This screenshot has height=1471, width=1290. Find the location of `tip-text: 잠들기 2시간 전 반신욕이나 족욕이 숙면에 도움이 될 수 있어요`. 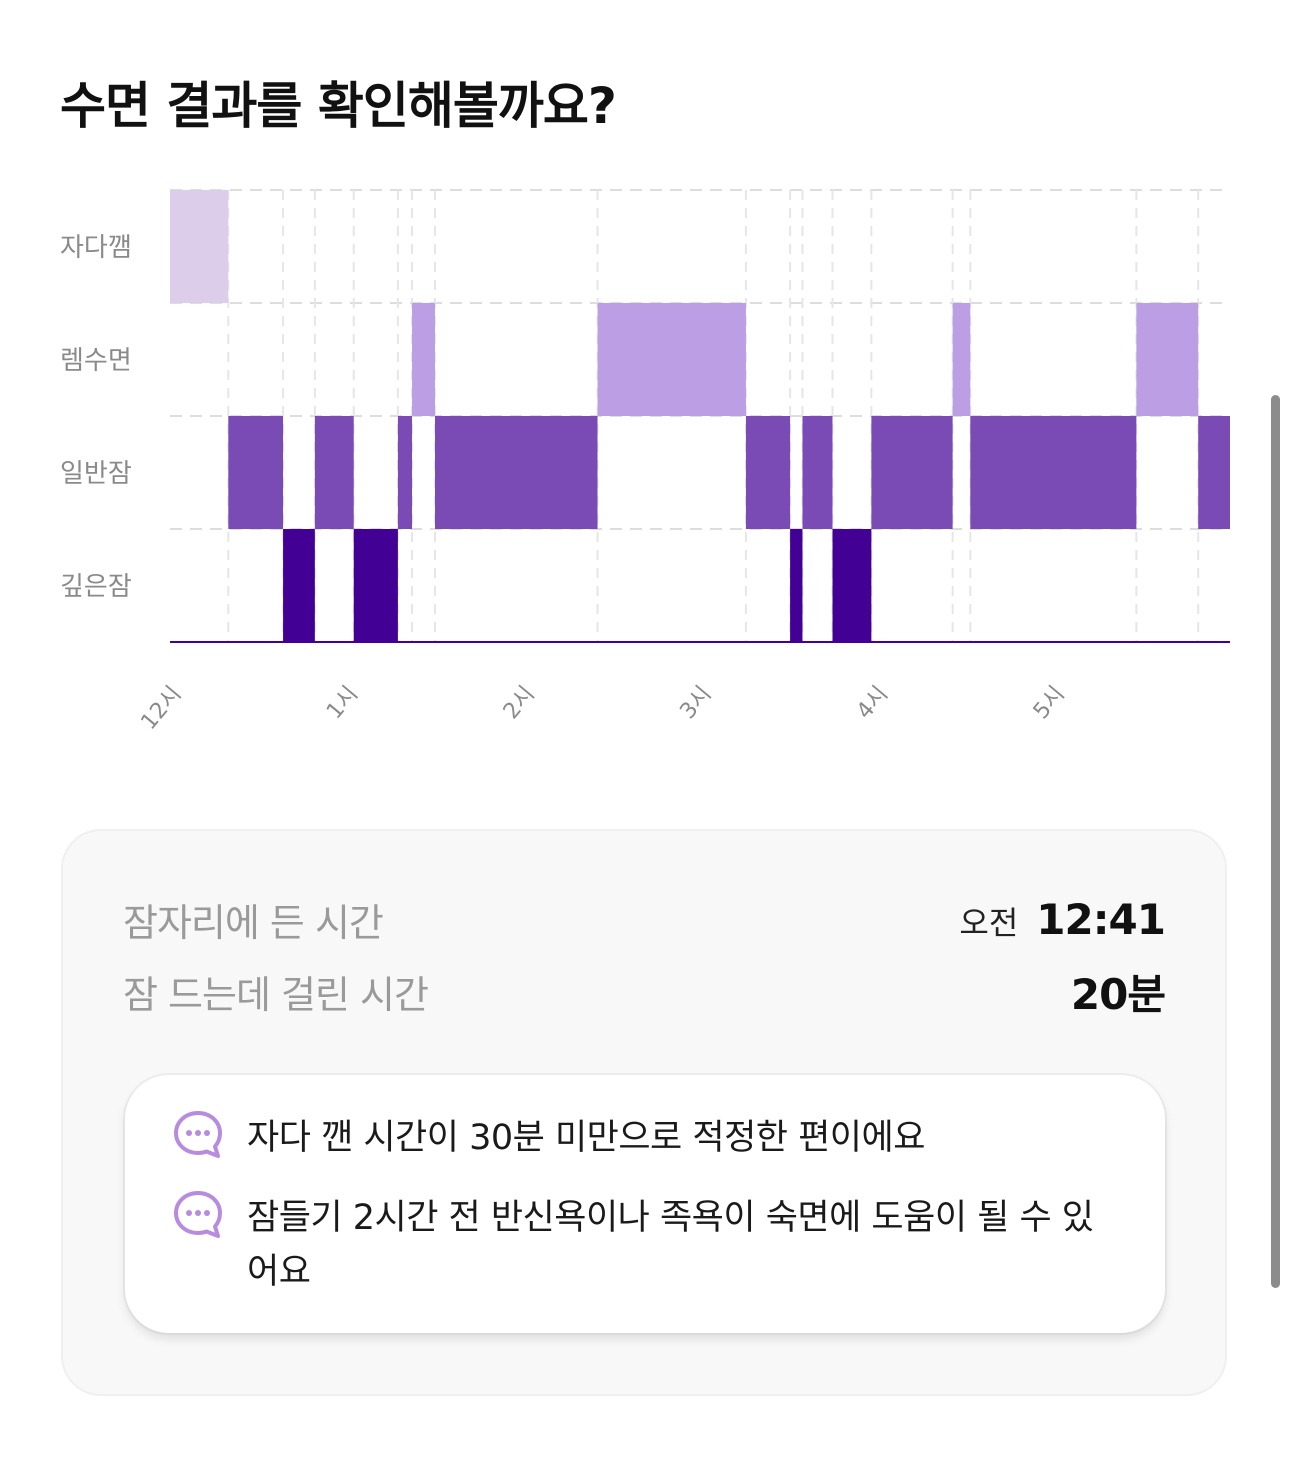

tip-text: 잠들기 2시간 전 반신욕이나 족욕이 숙면에 도움이 될 수 있어요 is located at coordinates (670, 1245).